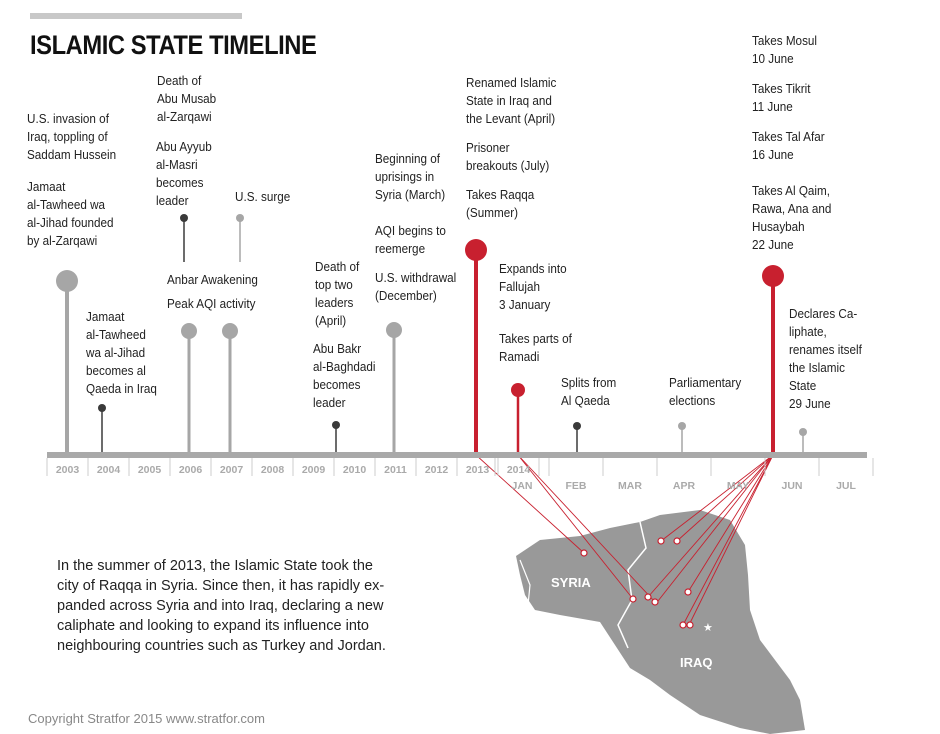 This screenshot has width=940, height=734. I want to click on month-label: MAR, so click(630, 486).